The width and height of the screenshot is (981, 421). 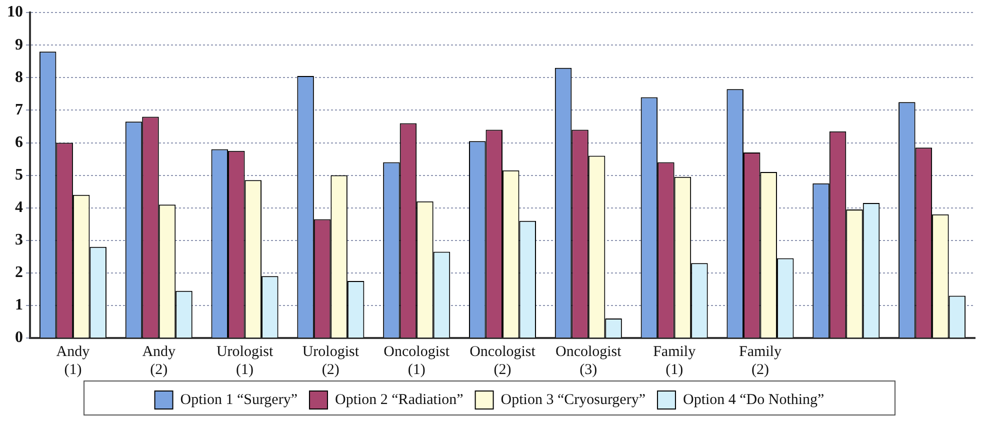 What do you see at coordinates (19, 305) in the screenshot?
I see `y-tick-label: 1` at bounding box center [19, 305].